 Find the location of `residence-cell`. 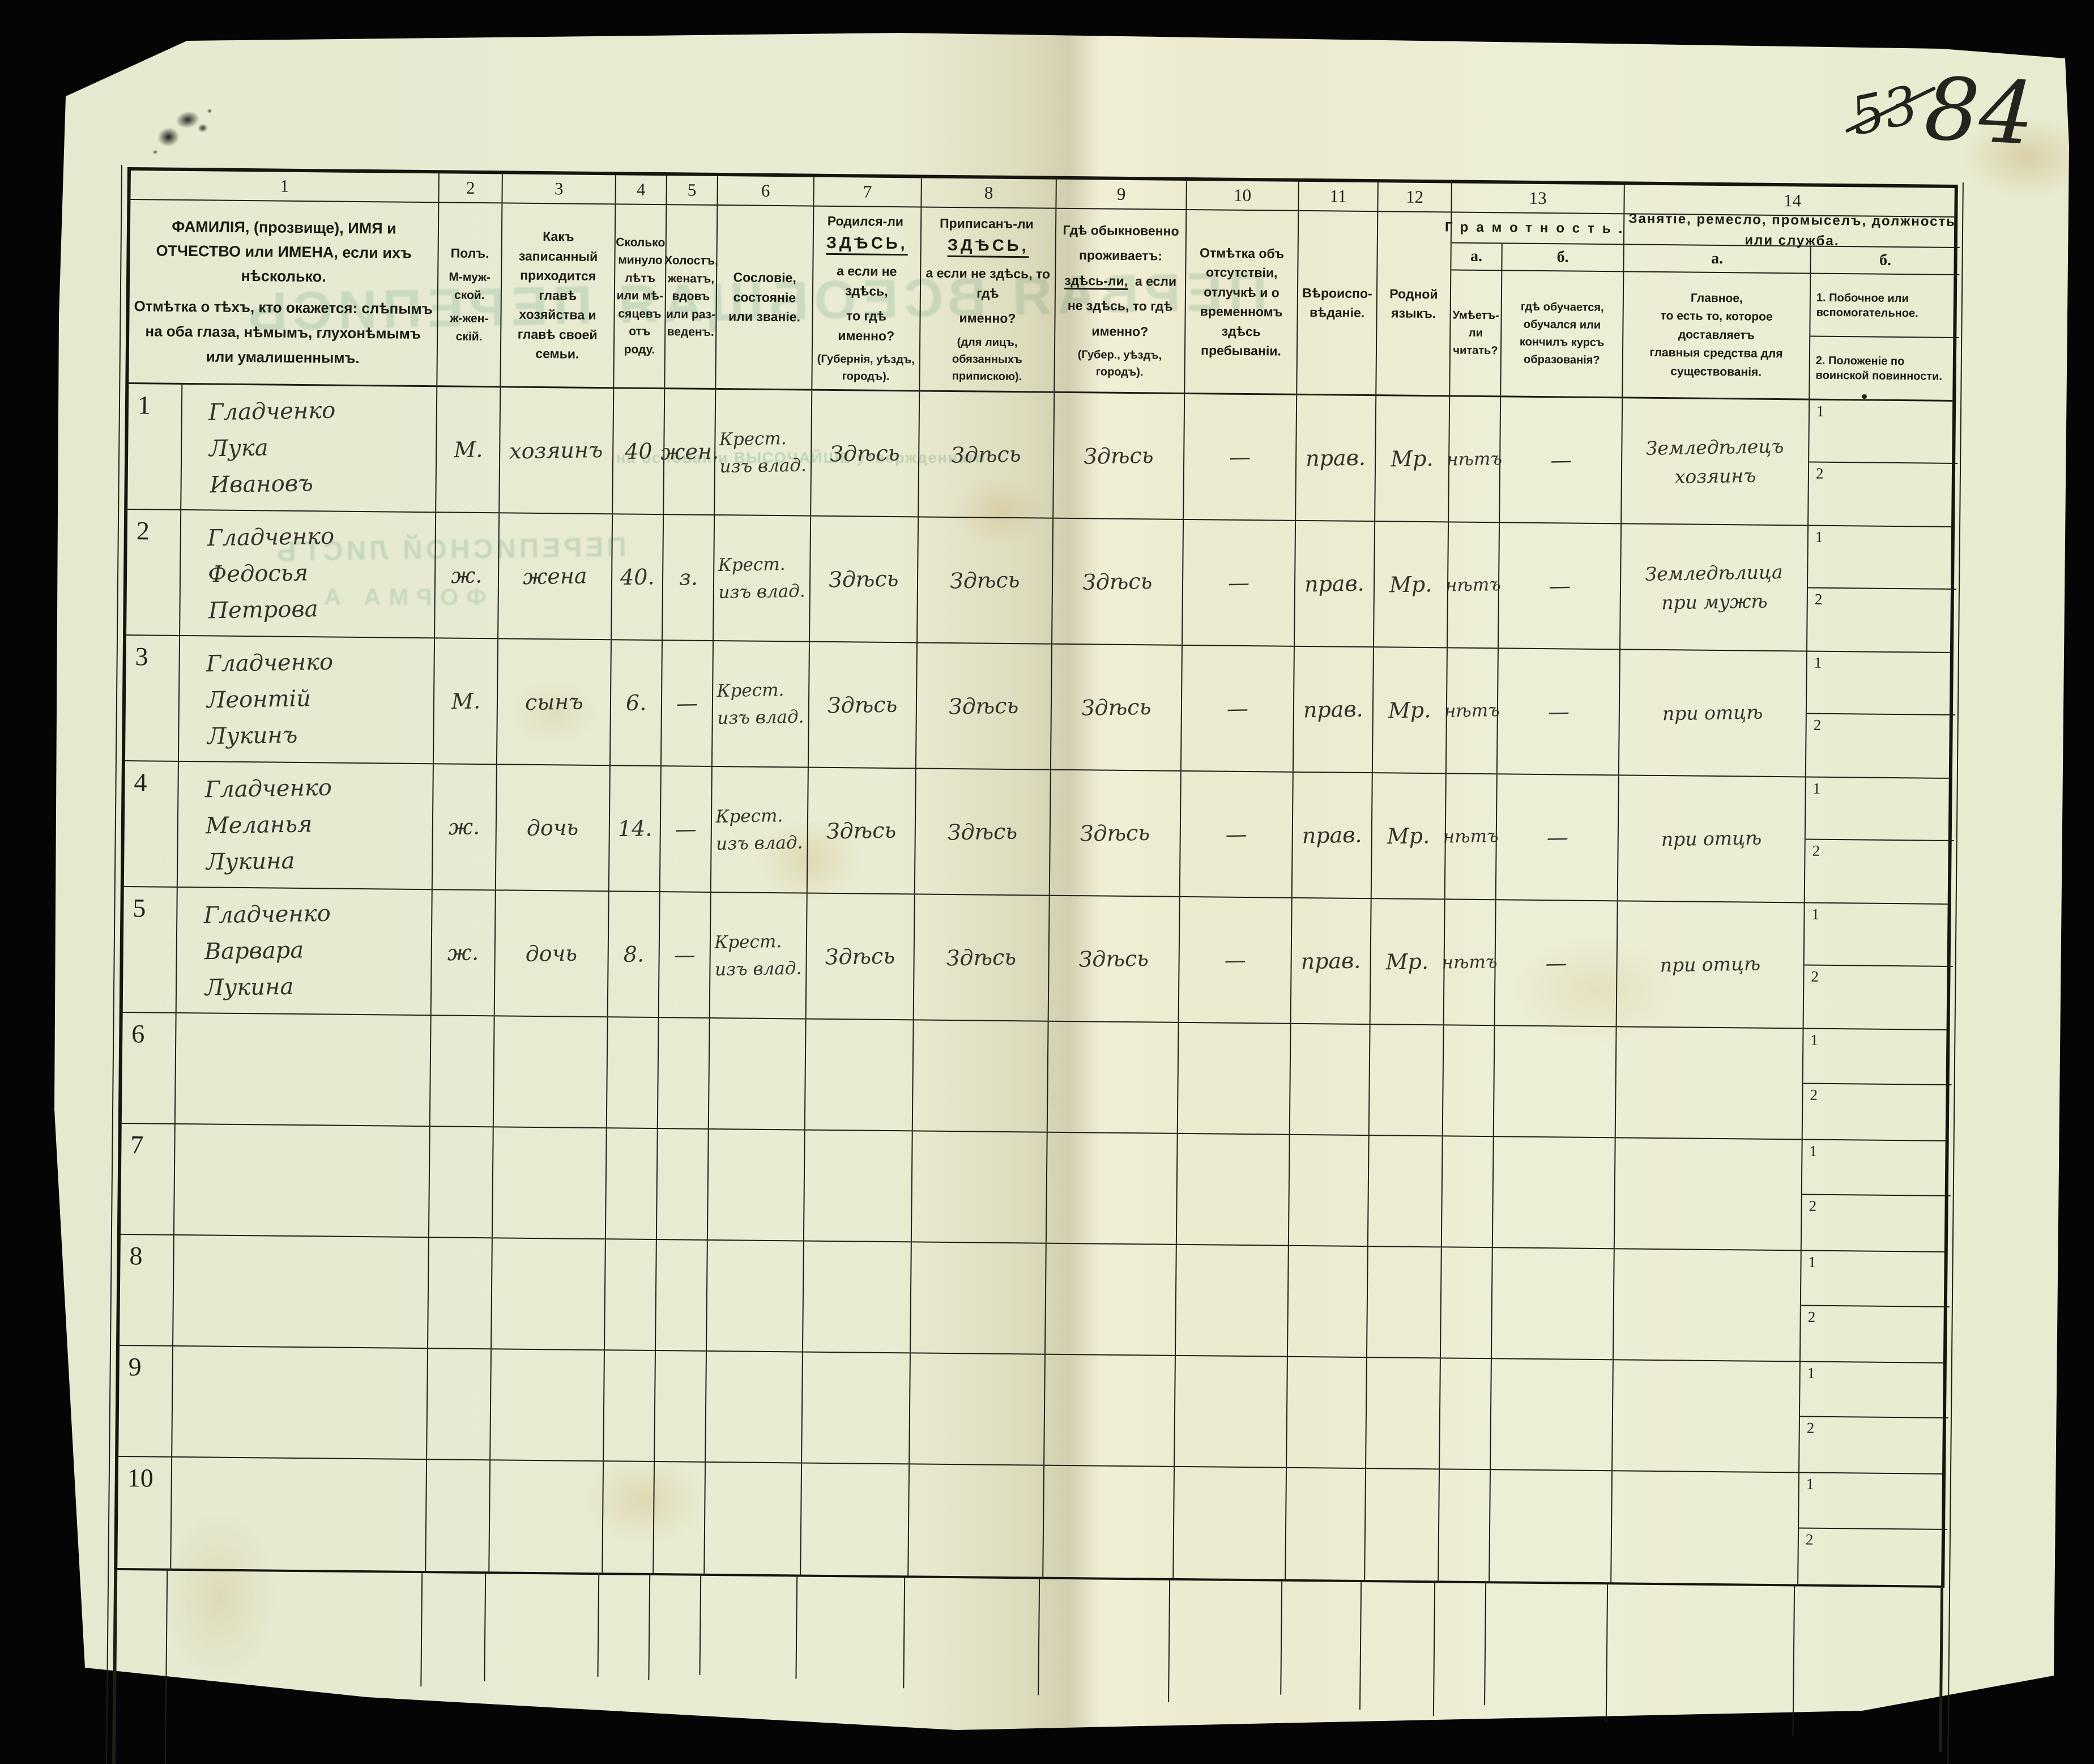

residence-cell is located at coordinates (1111, 1299).